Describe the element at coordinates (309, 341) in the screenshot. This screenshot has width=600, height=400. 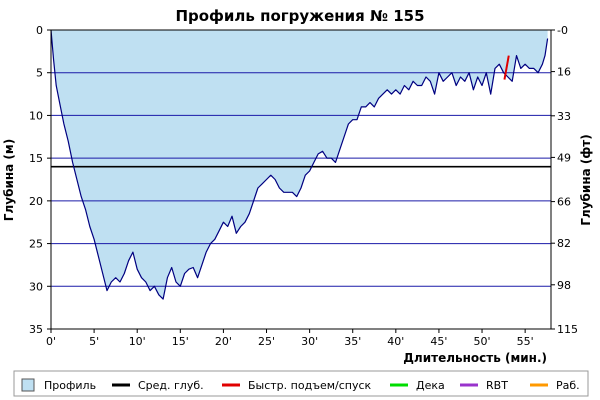
I see `x-tick-label: 30'` at that location.